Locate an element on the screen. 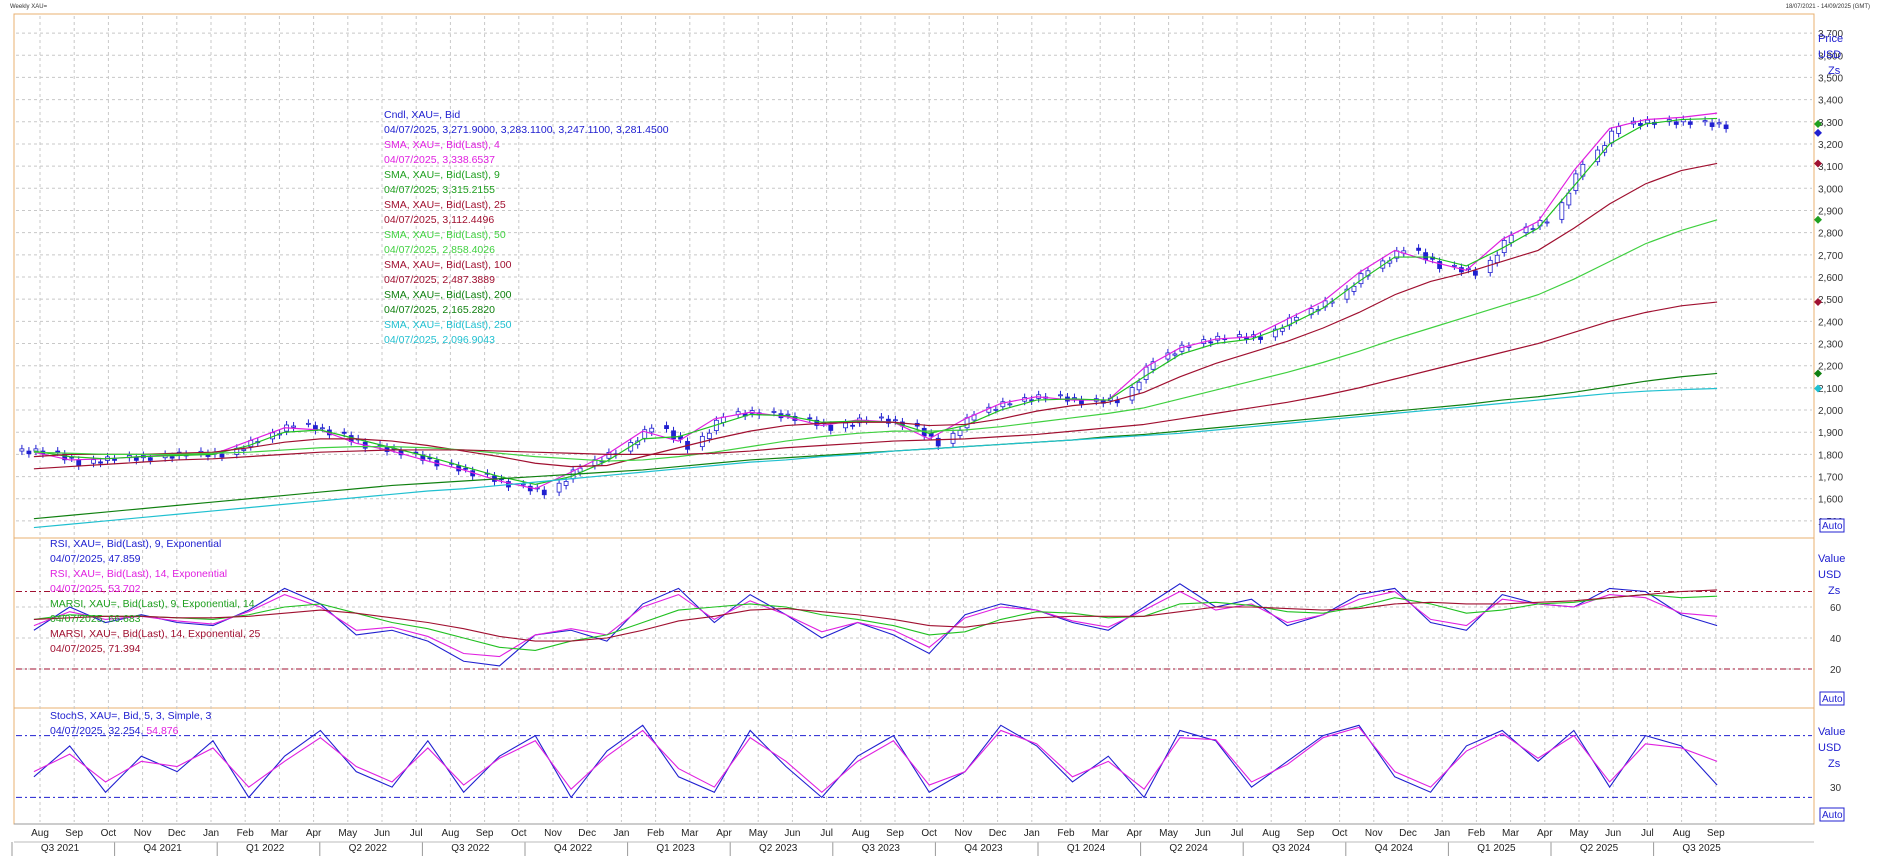 Image resolution: width=1882 pixels, height=858 pixels. stoch-legend-values: 04/07/2025, 32.254, 54.876 is located at coordinates (130, 731).